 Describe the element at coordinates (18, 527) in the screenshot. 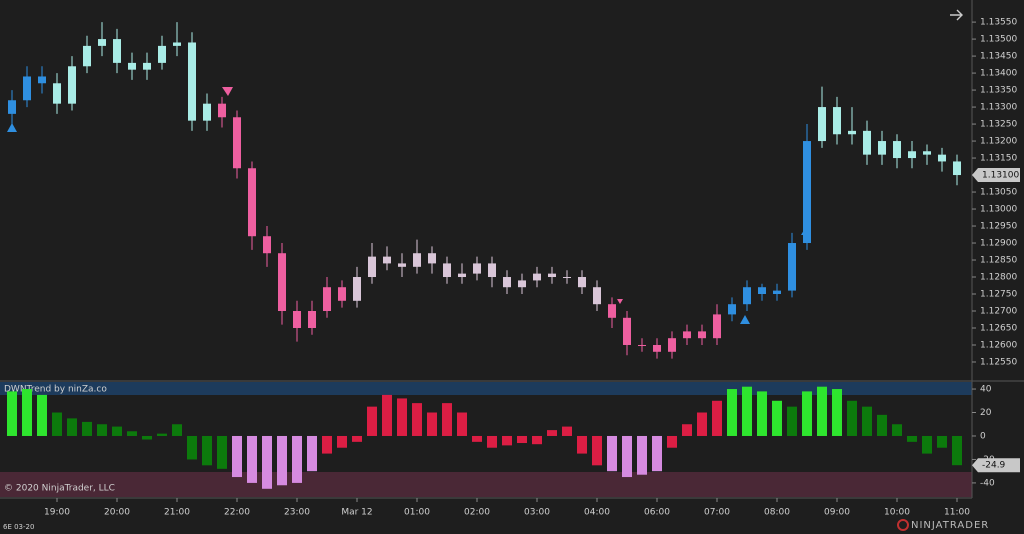

I see `instrument: 6E 03-20` at that location.